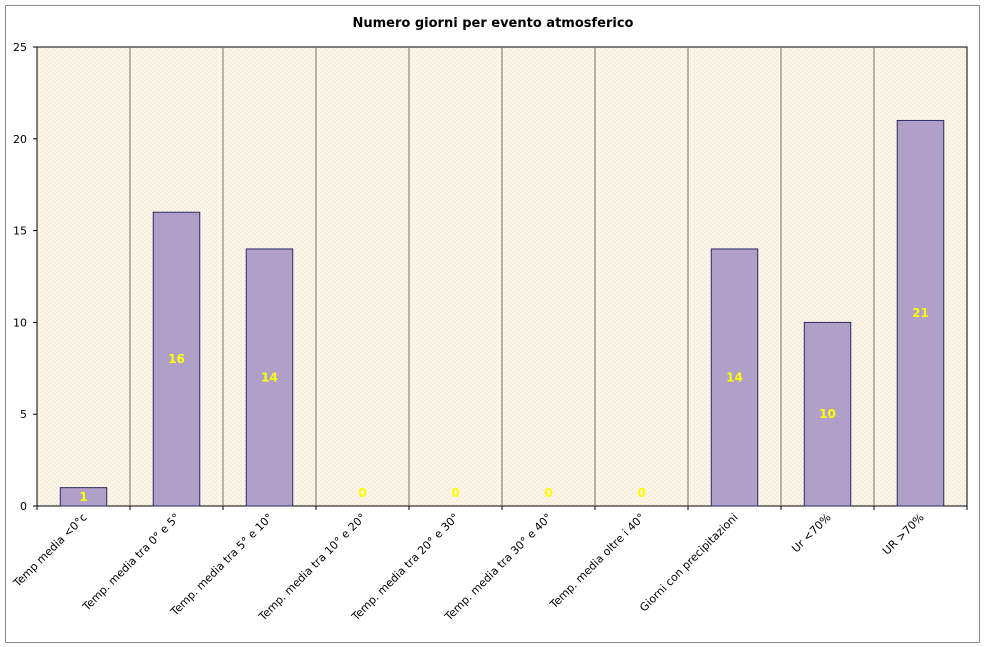  Describe the element at coordinates (312, 567) in the screenshot. I see `x-category-label: Temp. media tra 10° e 20°` at that location.